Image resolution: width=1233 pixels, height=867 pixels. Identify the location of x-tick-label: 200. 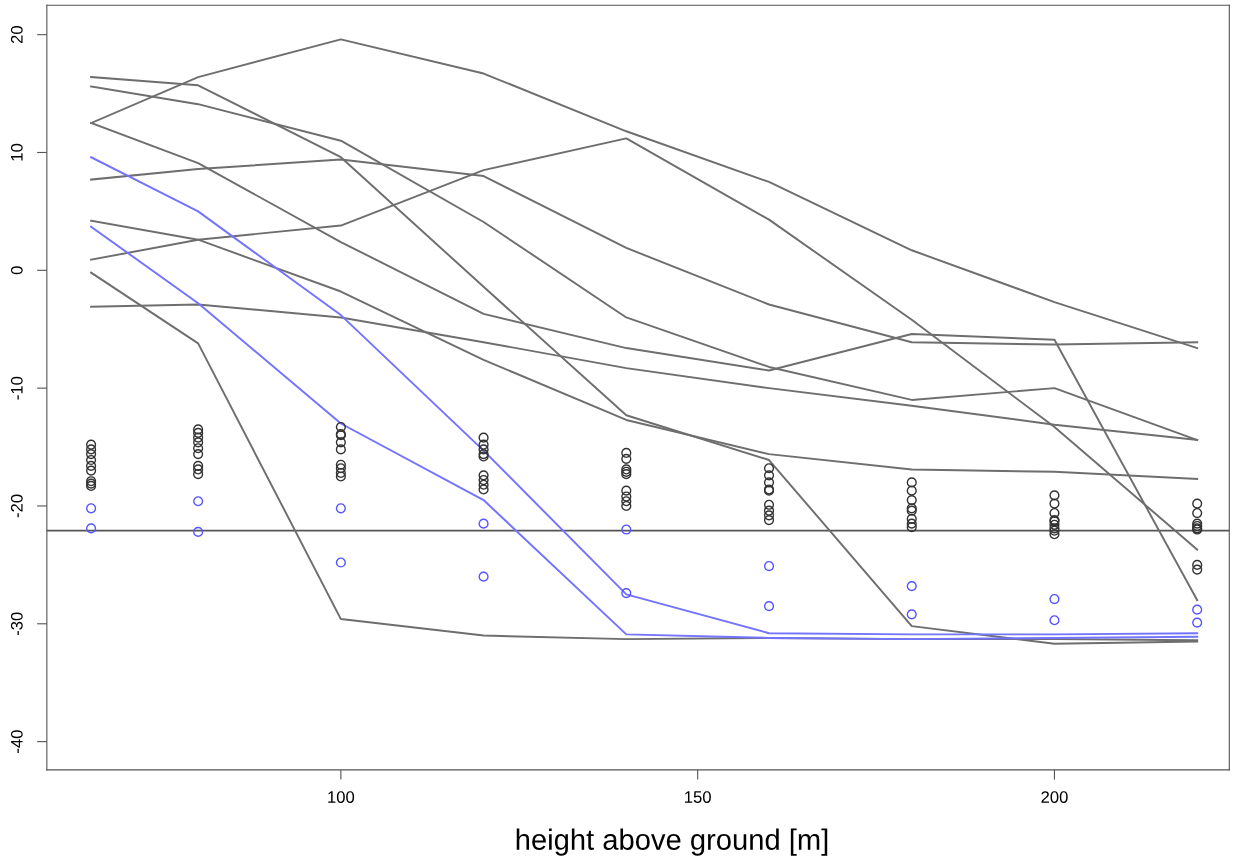
(1054, 797).